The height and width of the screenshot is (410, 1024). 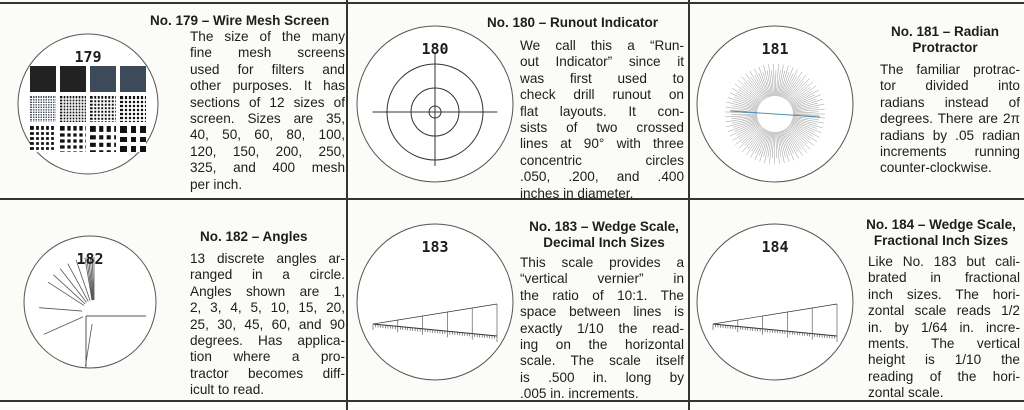 What do you see at coordinates (267, 291) in the screenshot?
I see `description-line: Angles shown are 1,` at bounding box center [267, 291].